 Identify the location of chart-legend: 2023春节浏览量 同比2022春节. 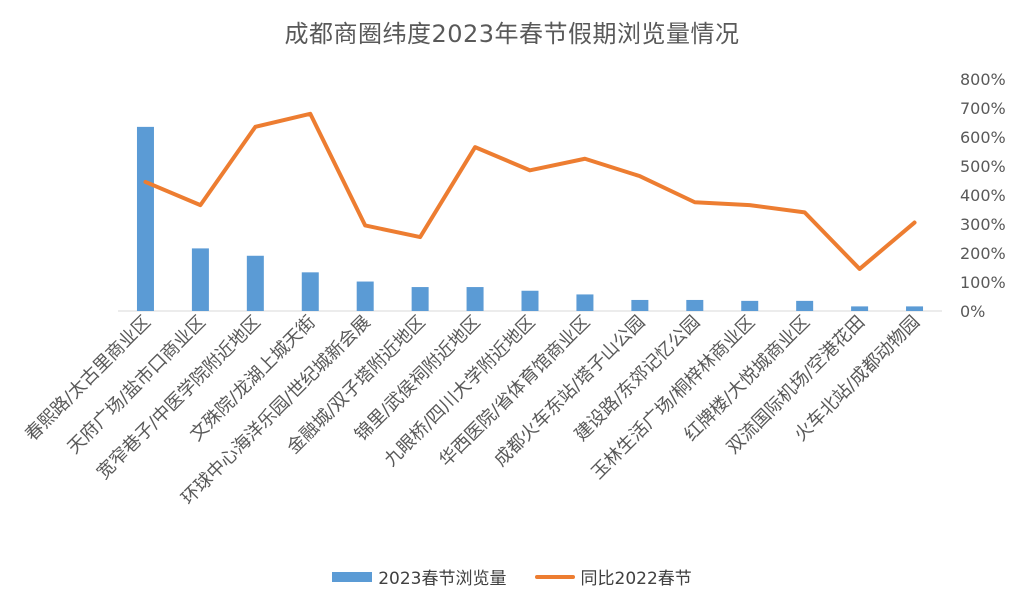
(512, 576).